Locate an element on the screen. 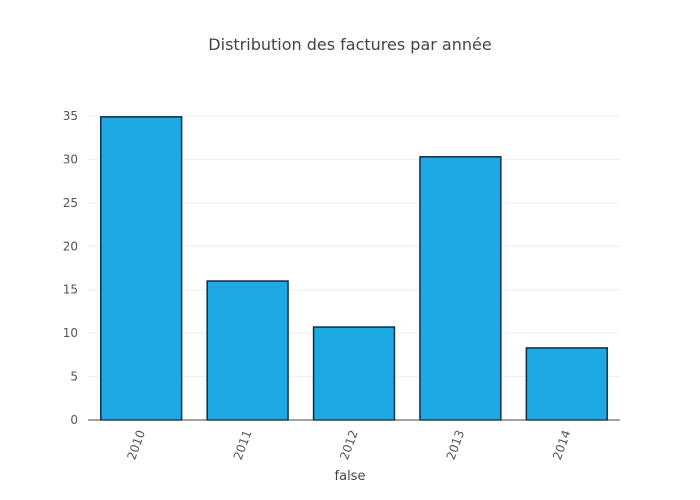 Image resolution: width=700 pixels, height=500 pixels. y-tick-label: 10 is located at coordinates (70, 333).